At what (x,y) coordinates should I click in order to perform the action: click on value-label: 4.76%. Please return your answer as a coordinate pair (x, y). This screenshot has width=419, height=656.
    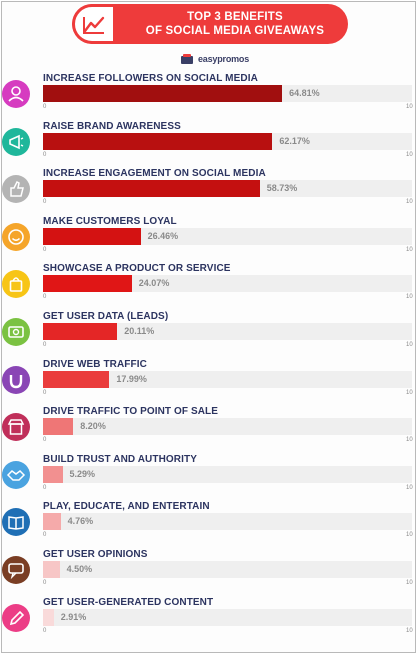
    Looking at the image, I should click on (80, 521).